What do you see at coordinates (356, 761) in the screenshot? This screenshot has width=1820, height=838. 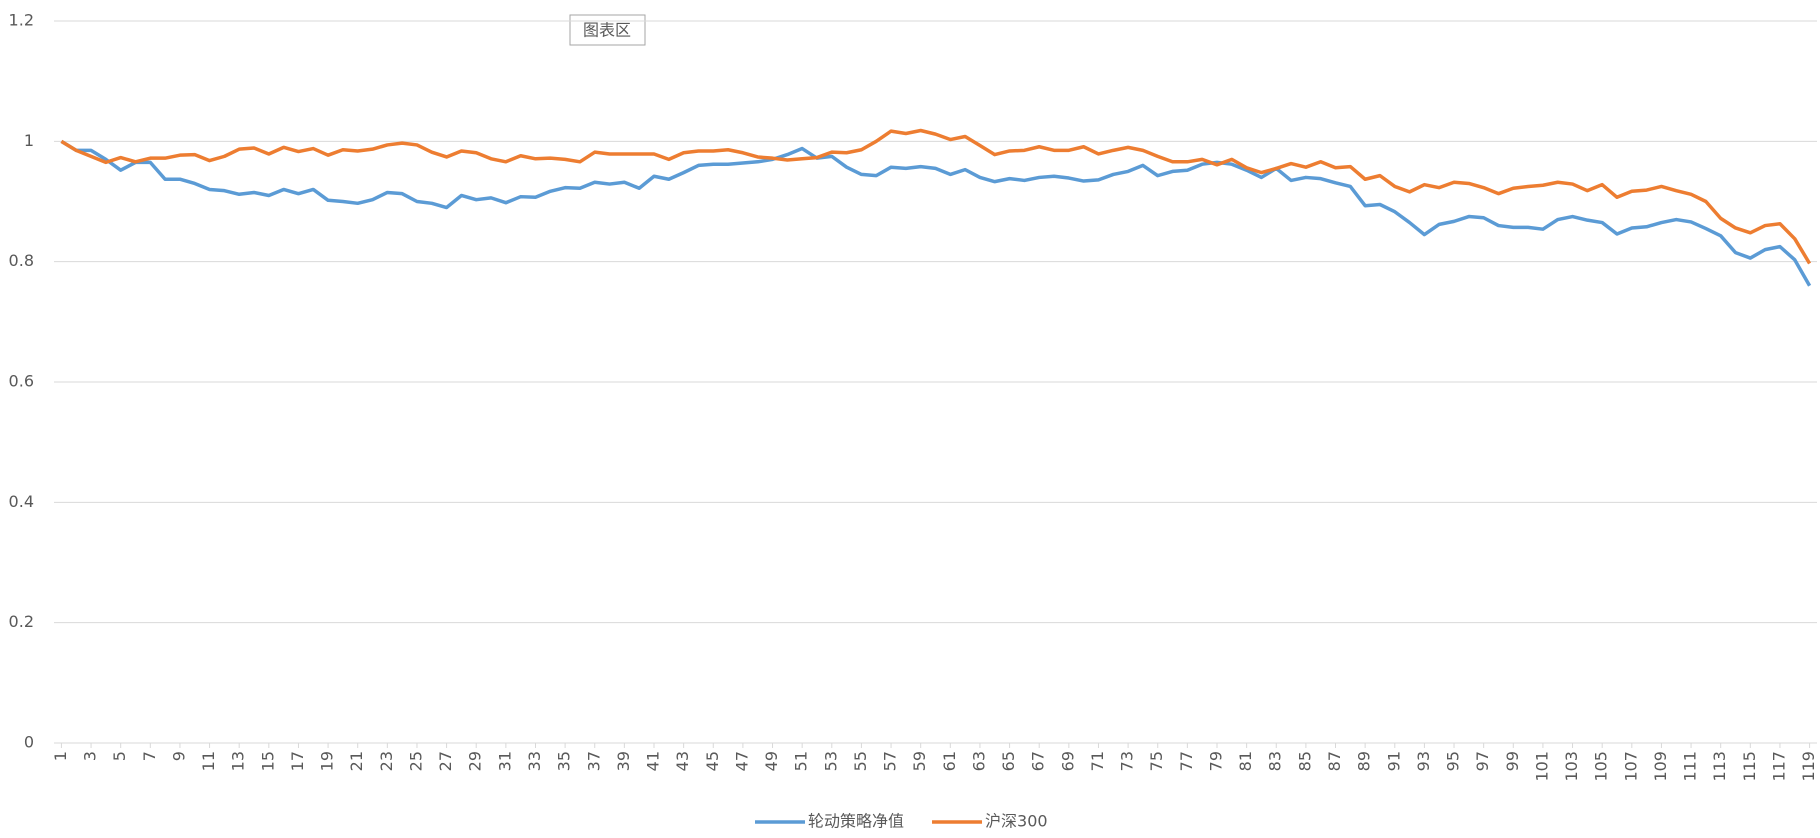 I see `x-tick-label: 21` at bounding box center [356, 761].